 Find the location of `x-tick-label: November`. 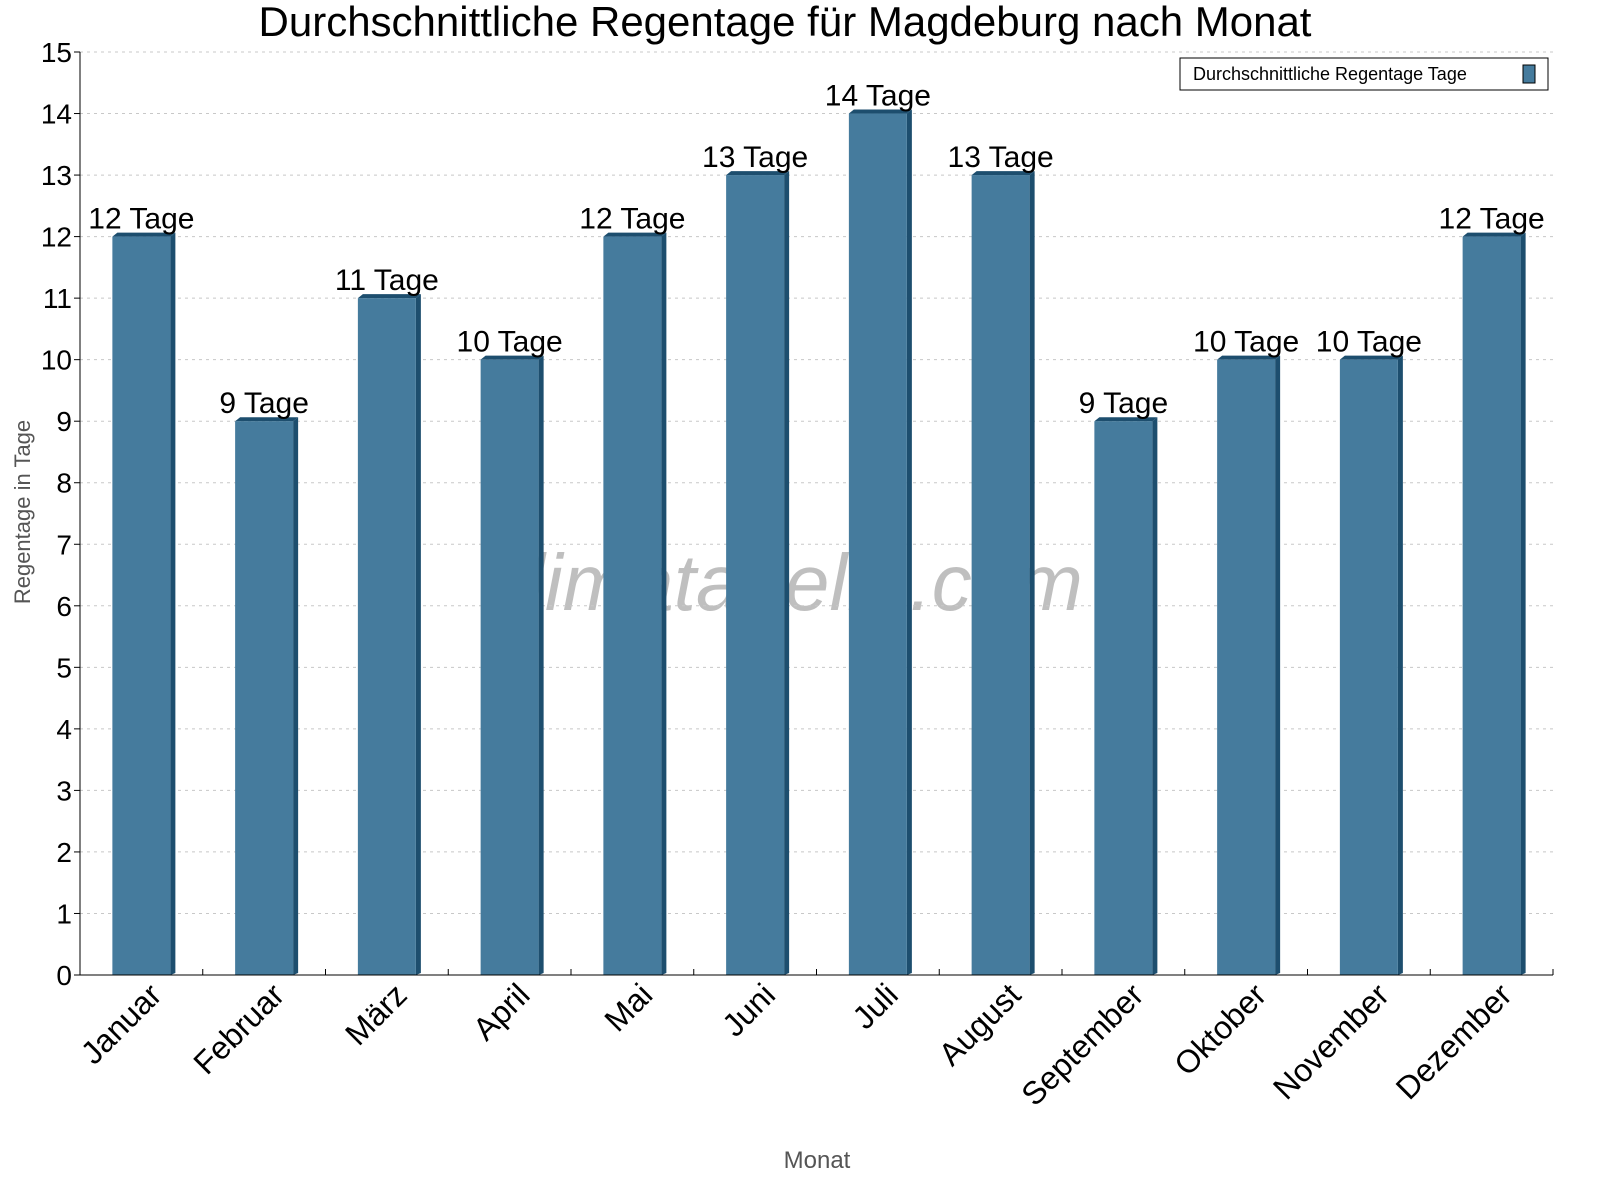

x-tick-label: November is located at coordinates (1331, 1041).